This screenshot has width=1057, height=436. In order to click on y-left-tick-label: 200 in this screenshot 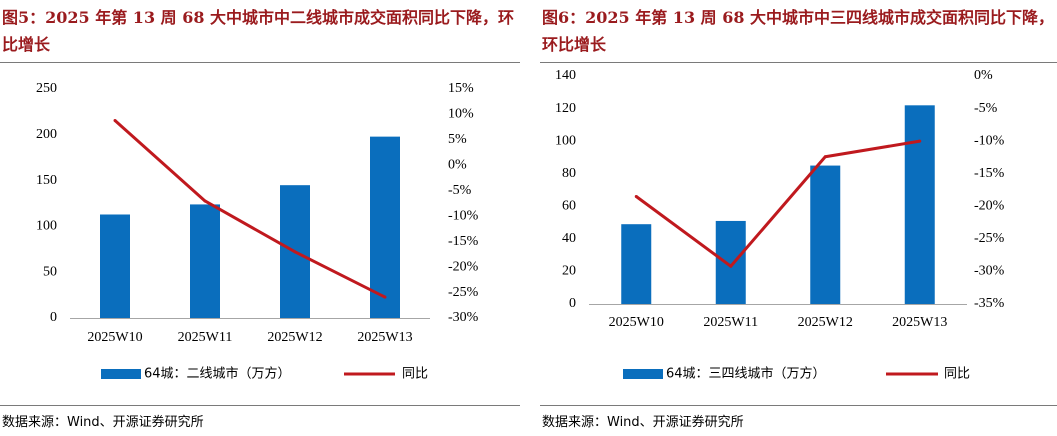, I will do `click(46, 134)`.